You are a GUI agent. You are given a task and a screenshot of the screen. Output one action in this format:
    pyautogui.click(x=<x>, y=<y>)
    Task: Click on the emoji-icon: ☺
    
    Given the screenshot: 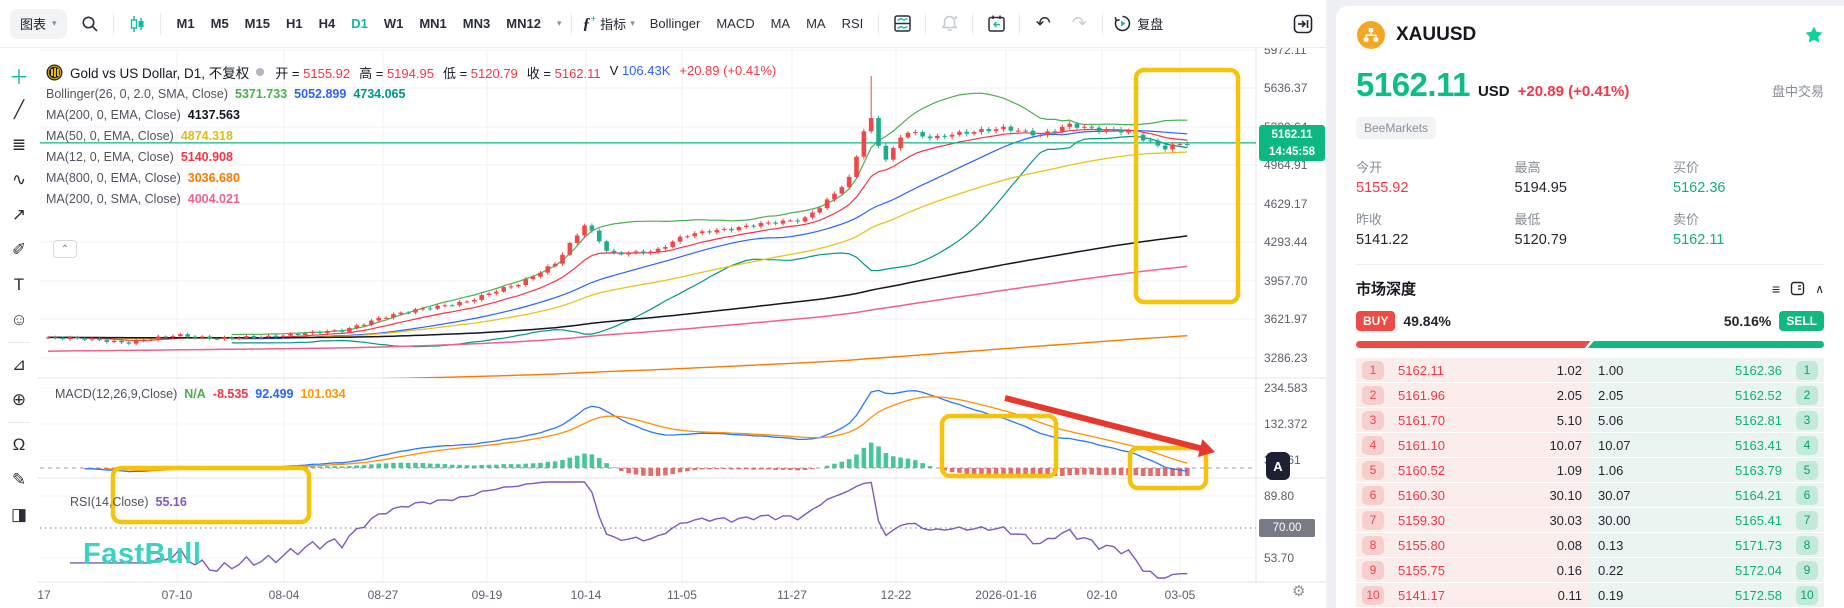 What is the action you would take?
    pyautogui.click(x=19, y=319)
    